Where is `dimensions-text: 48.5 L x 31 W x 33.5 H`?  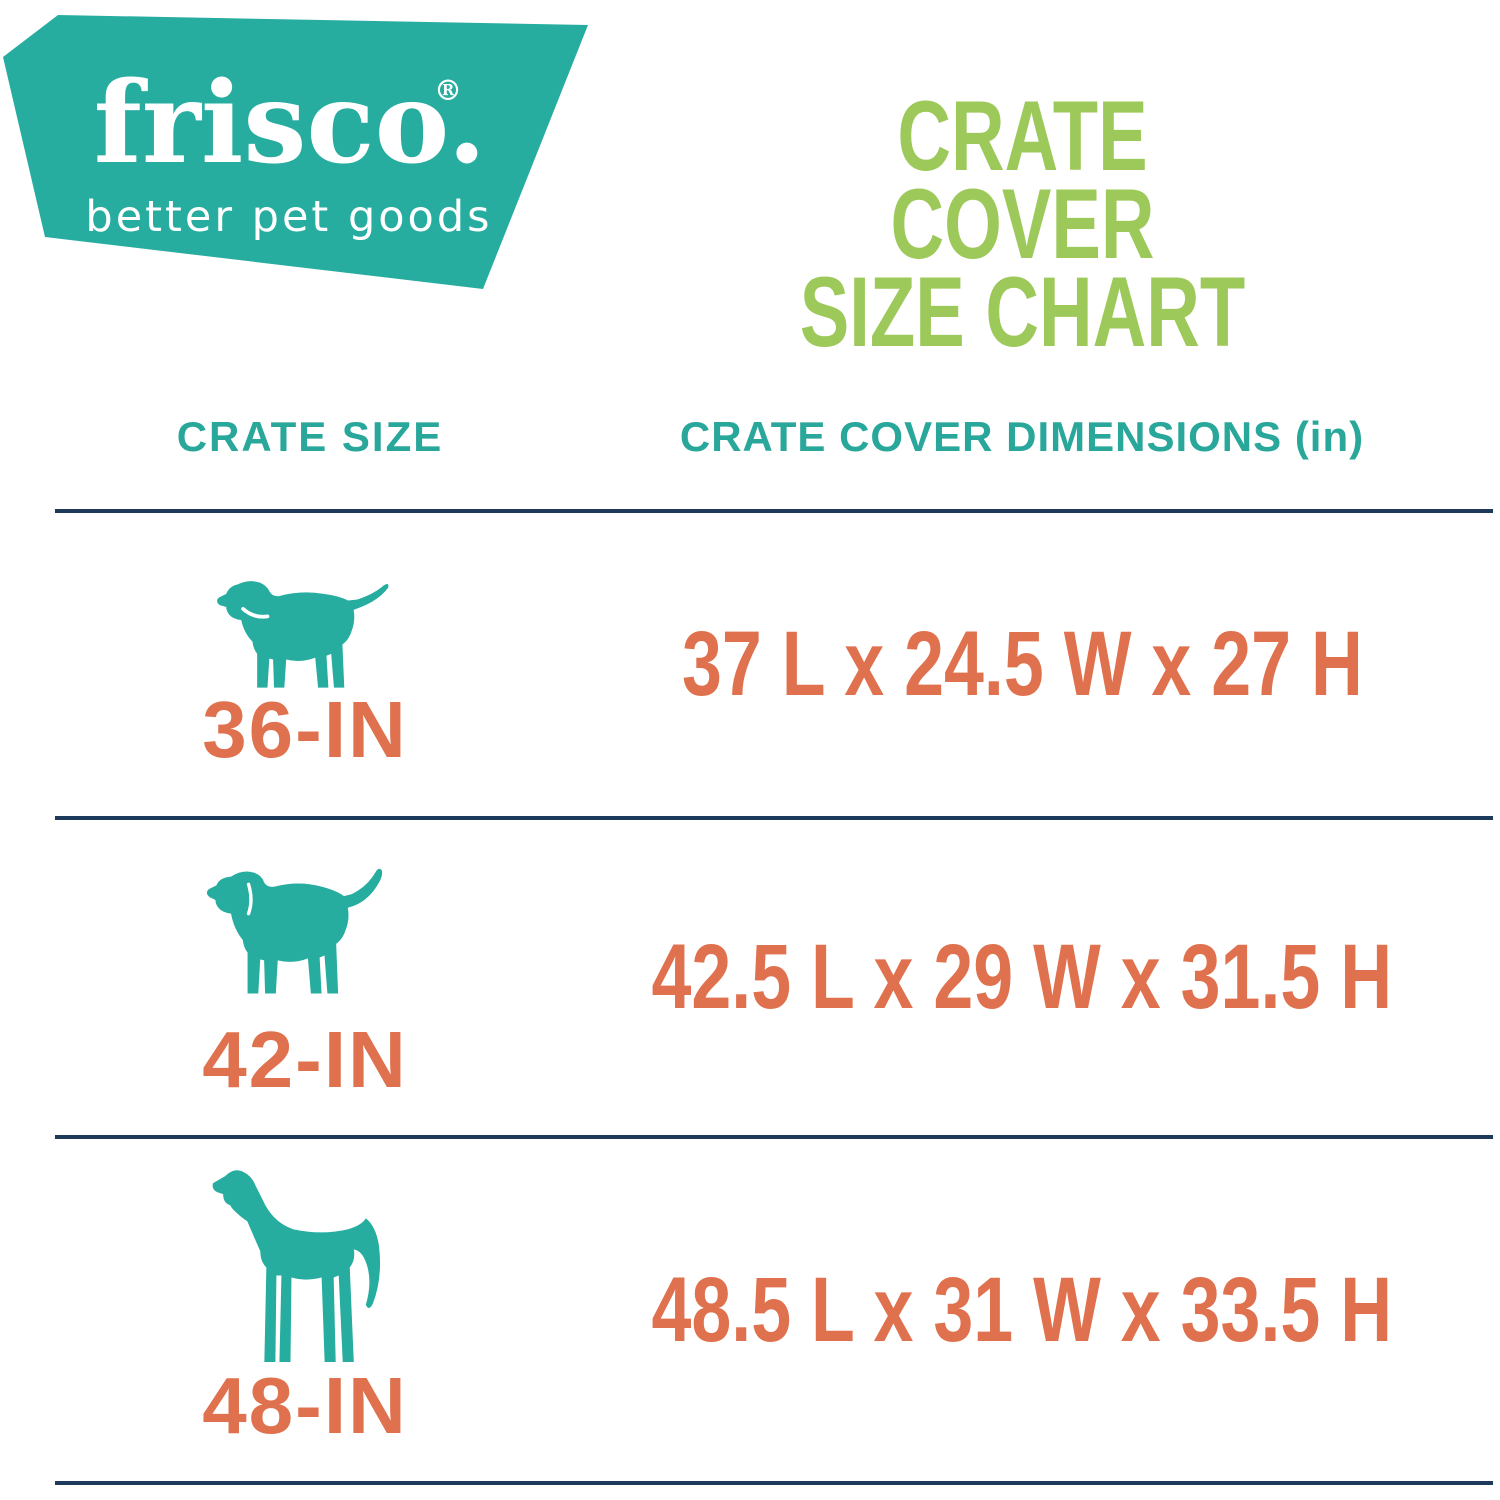 dimensions-text: 48.5 L x 31 W x 33.5 H is located at coordinates (1022, 1309).